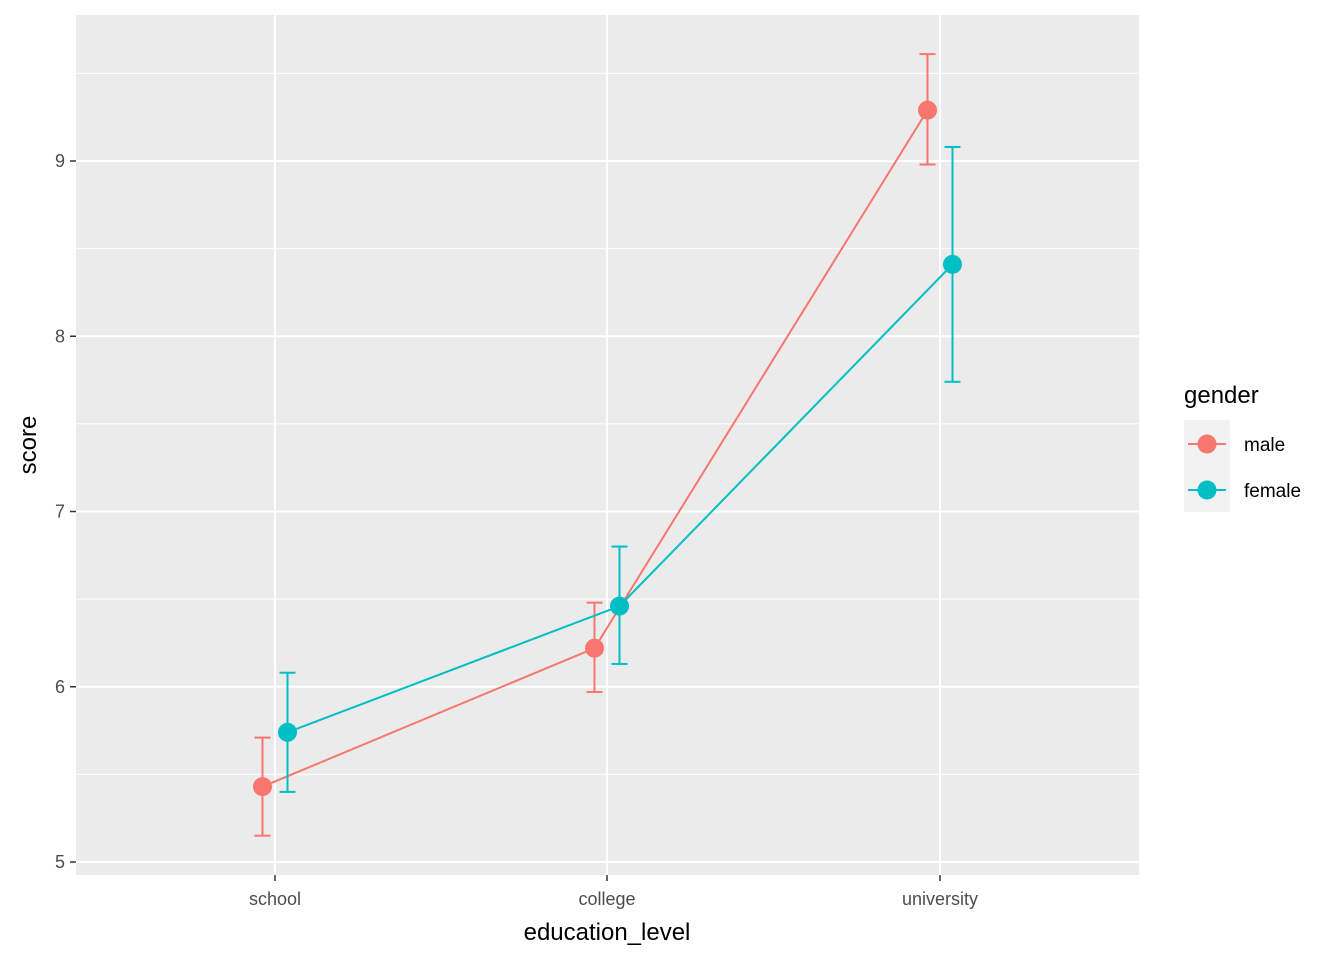 The width and height of the screenshot is (1344, 960). What do you see at coordinates (607, 932) in the screenshot?
I see `x-axis-title: education_level` at bounding box center [607, 932].